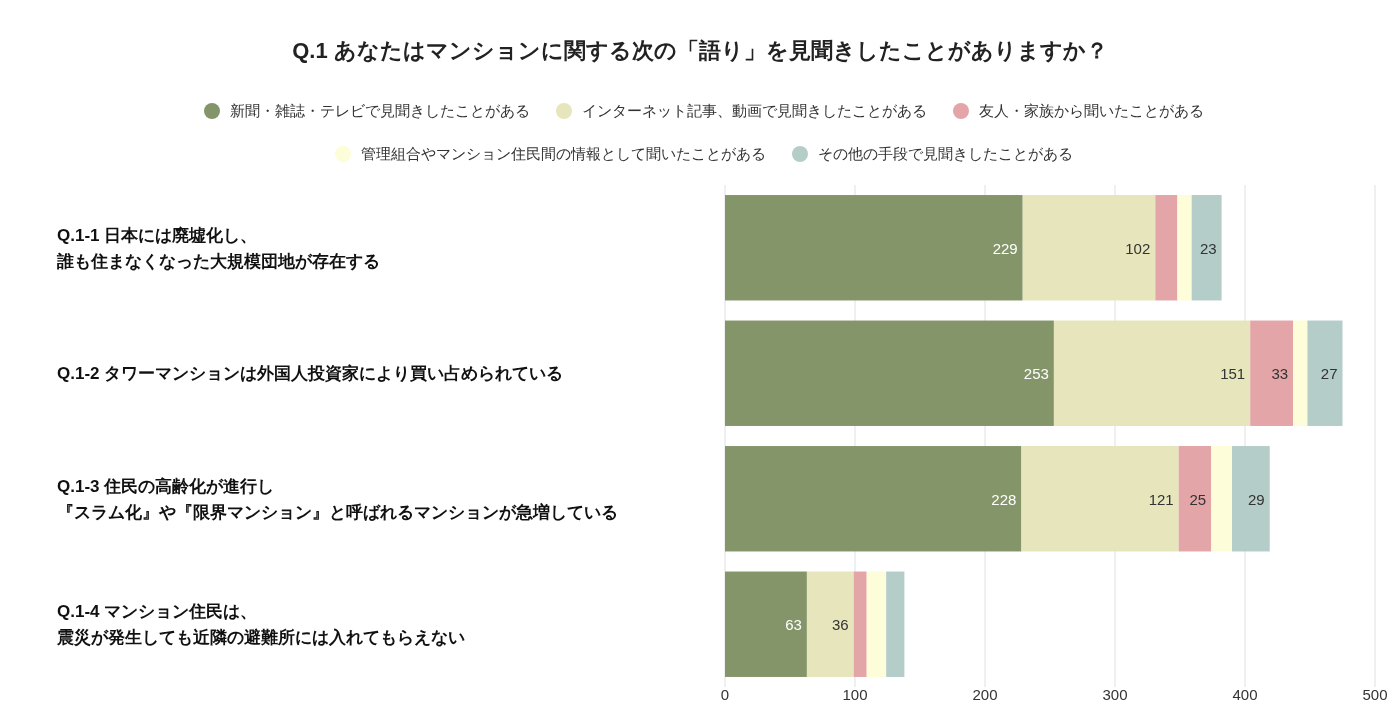 The height and width of the screenshot is (720, 1400). What do you see at coordinates (1138, 248) in the screenshot?
I see `data-label: 102` at bounding box center [1138, 248].